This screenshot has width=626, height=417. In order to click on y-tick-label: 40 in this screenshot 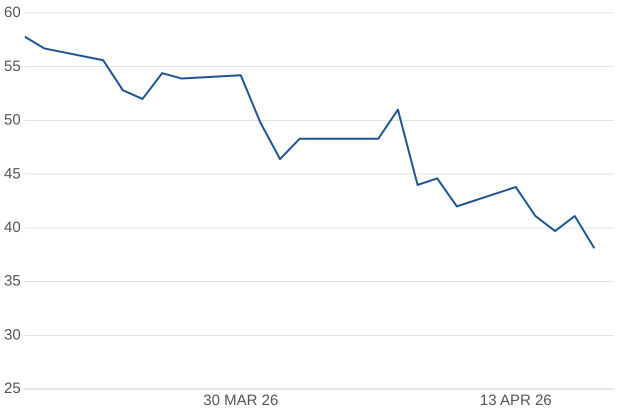, I will do `click(12, 227)`.